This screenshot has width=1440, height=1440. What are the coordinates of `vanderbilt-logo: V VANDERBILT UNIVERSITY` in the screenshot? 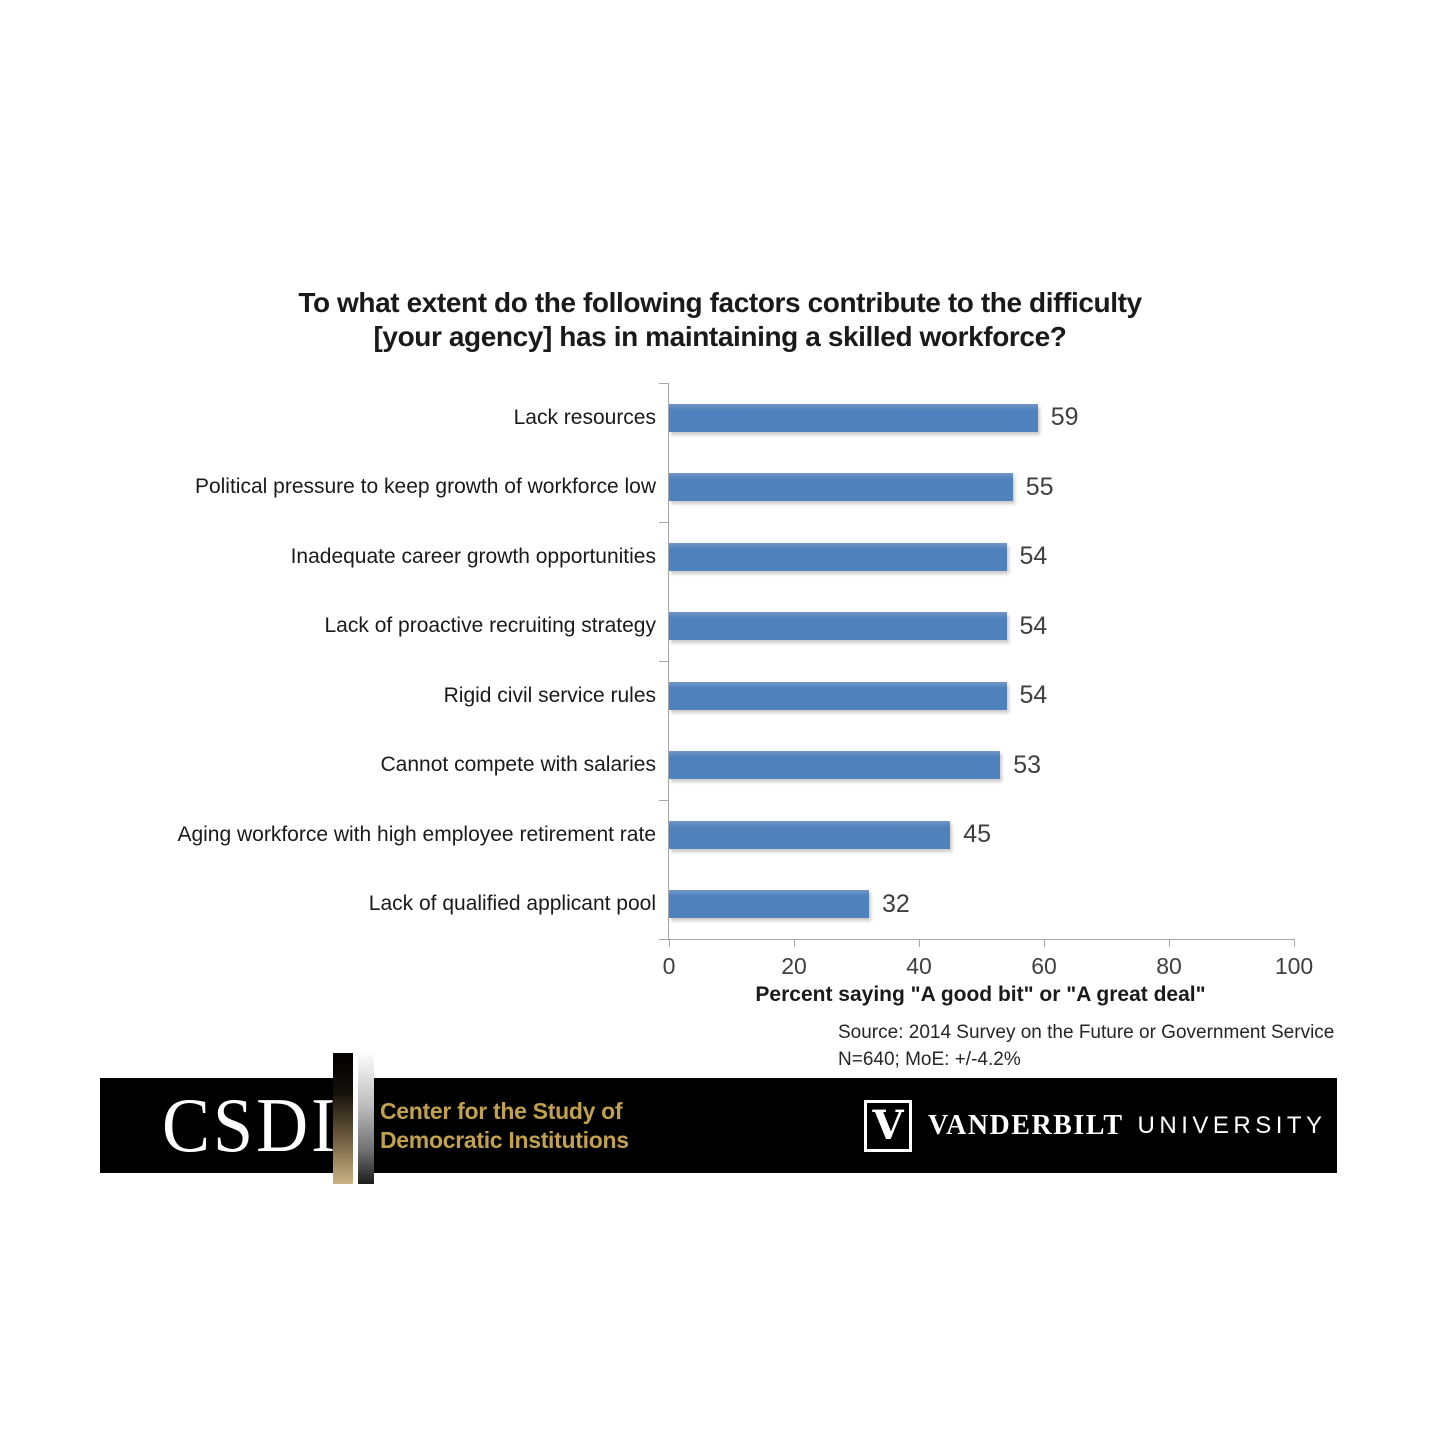 It's located at (1095, 1125).